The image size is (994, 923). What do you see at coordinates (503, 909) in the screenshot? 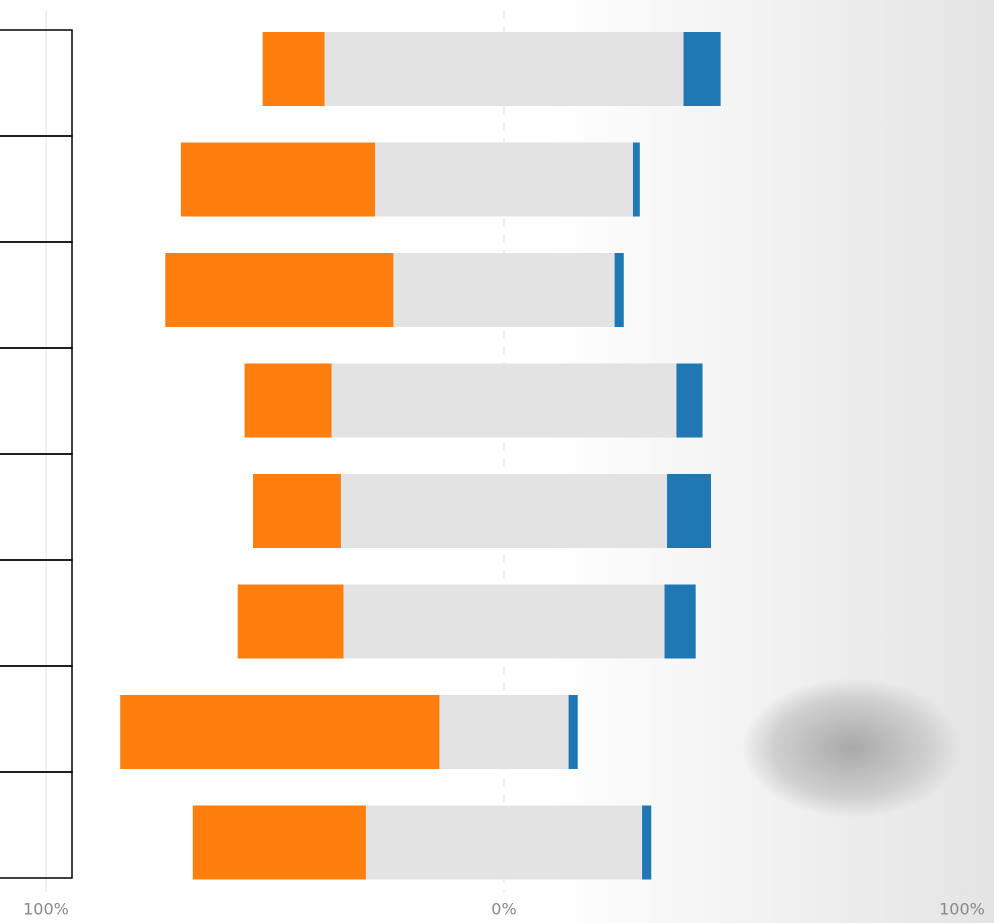
I see `x-tick-label: 0%` at bounding box center [503, 909].